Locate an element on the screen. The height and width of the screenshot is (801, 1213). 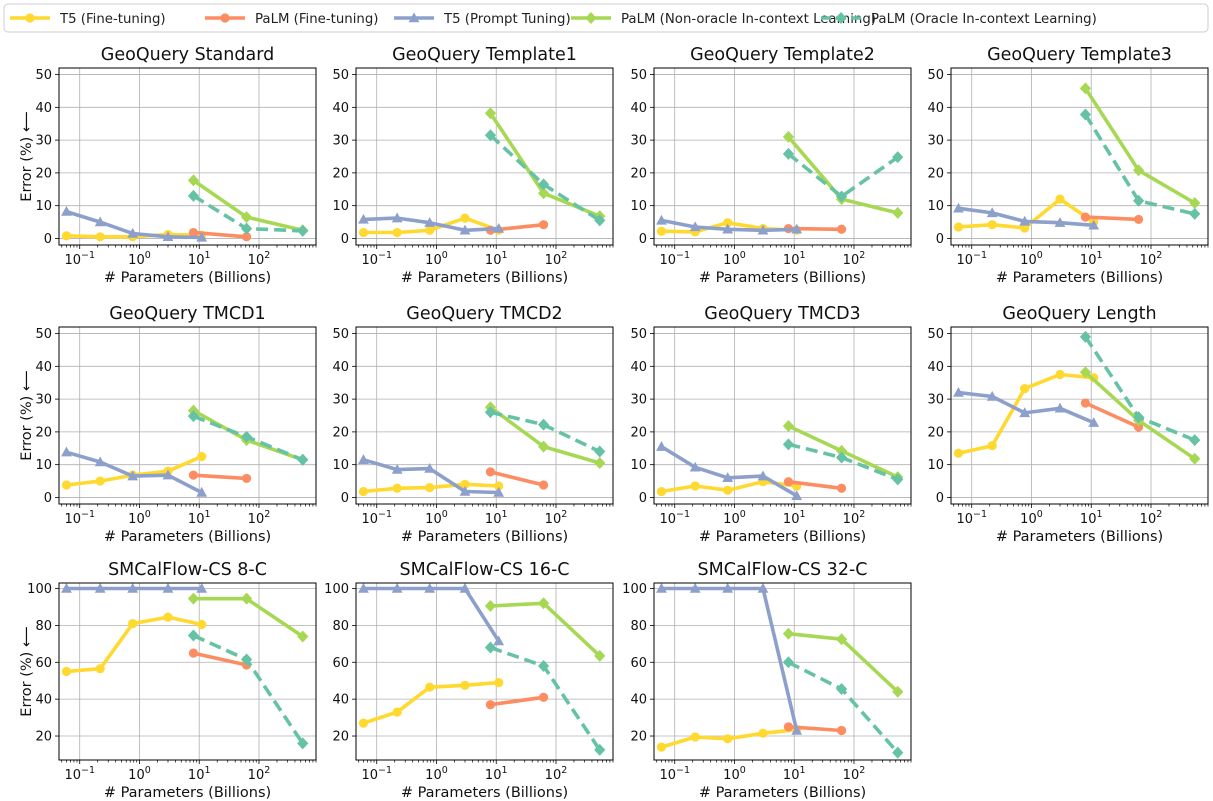
legend-item-palm-oracle-in-context-learning: PaLM (Oracle In-context Learning) is located at coordinates (959, 19).